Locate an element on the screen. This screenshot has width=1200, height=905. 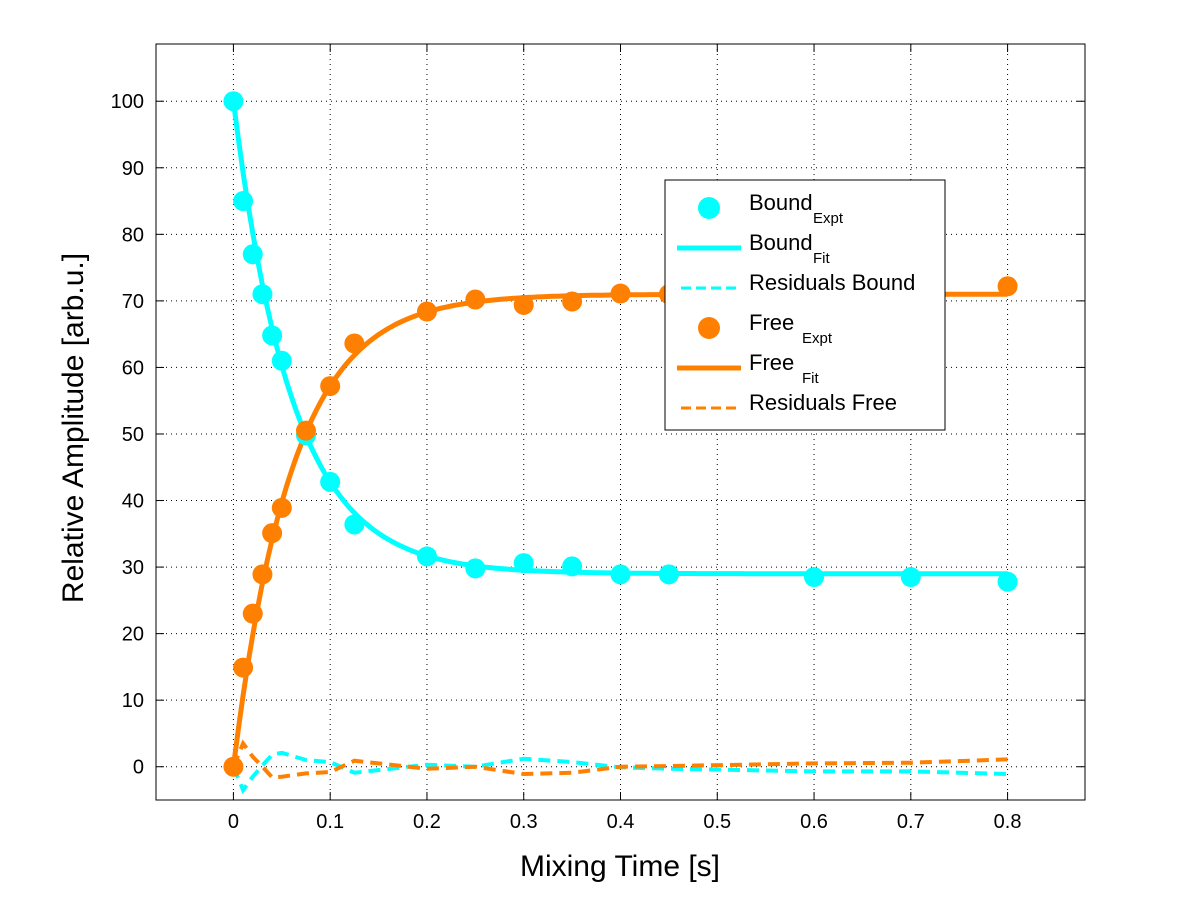
x-tick-label: 0.3 is located at coordinates (524, 822).